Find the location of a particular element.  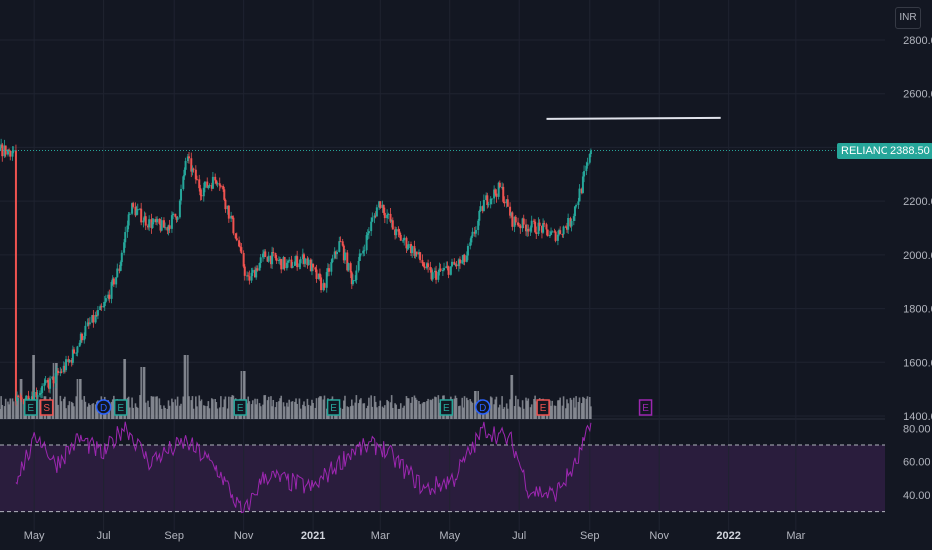

time-tick-label: Mar is located at coordinates (795, 536).